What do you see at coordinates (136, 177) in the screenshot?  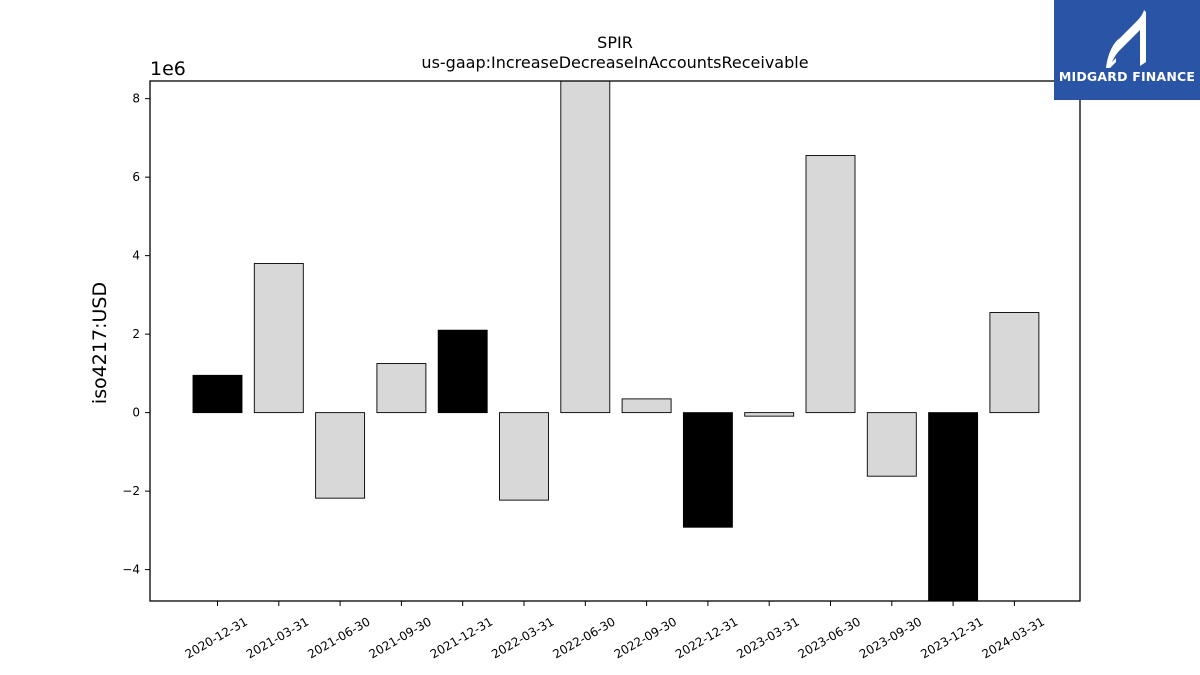 I see `y-tick-label: 6` at bounding box center [136, 177].